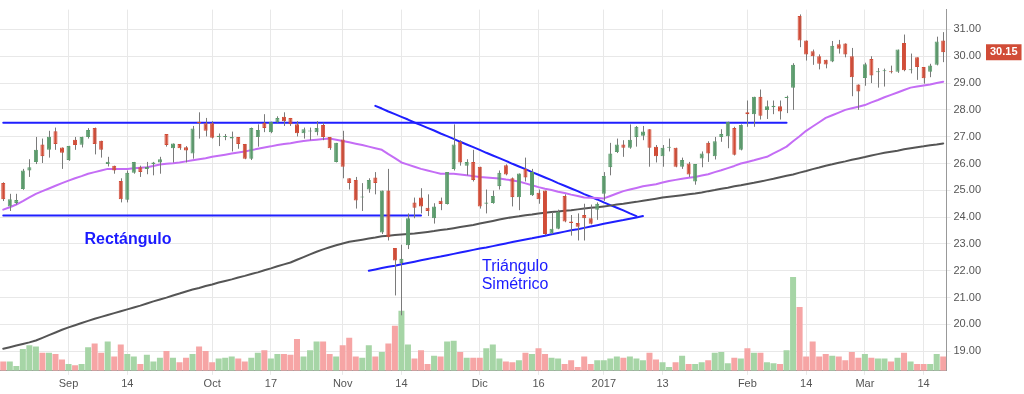  I want to click on x-tick-label: Feb, so click(747, 383).